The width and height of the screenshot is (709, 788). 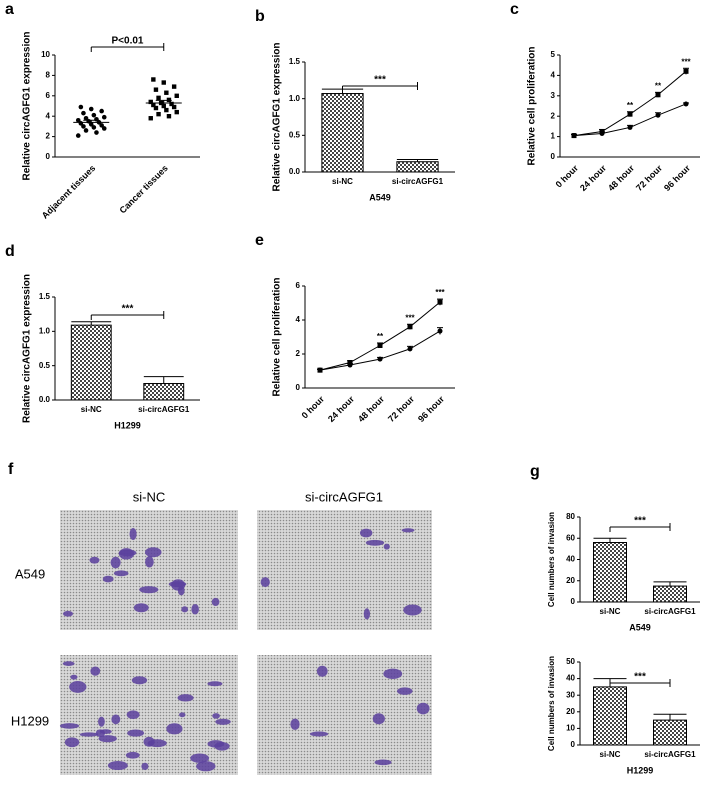 What do you see at coordinates (10, 251) in the screenshot?
I see `panel-letter: d` at bounding box center [10, 251].